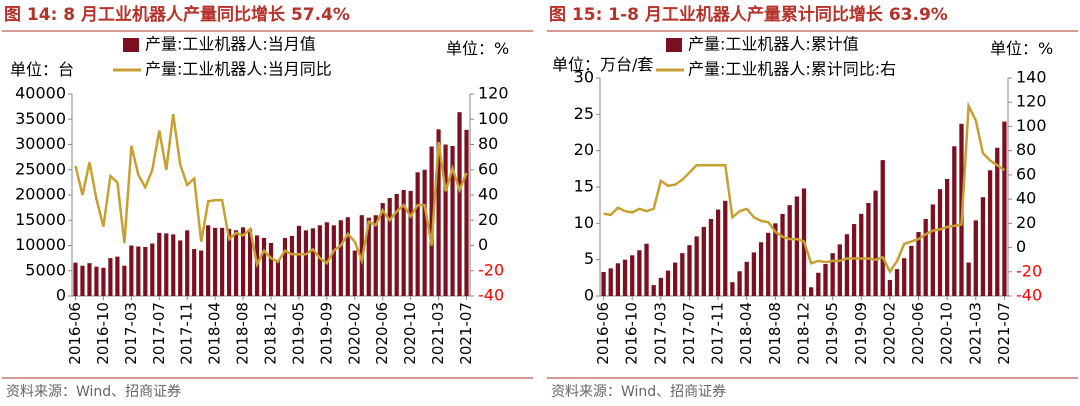 The width and height of the screenshot is (1080, 406). I want to click on x-tick-label: 2019-09, so click(861, 333).